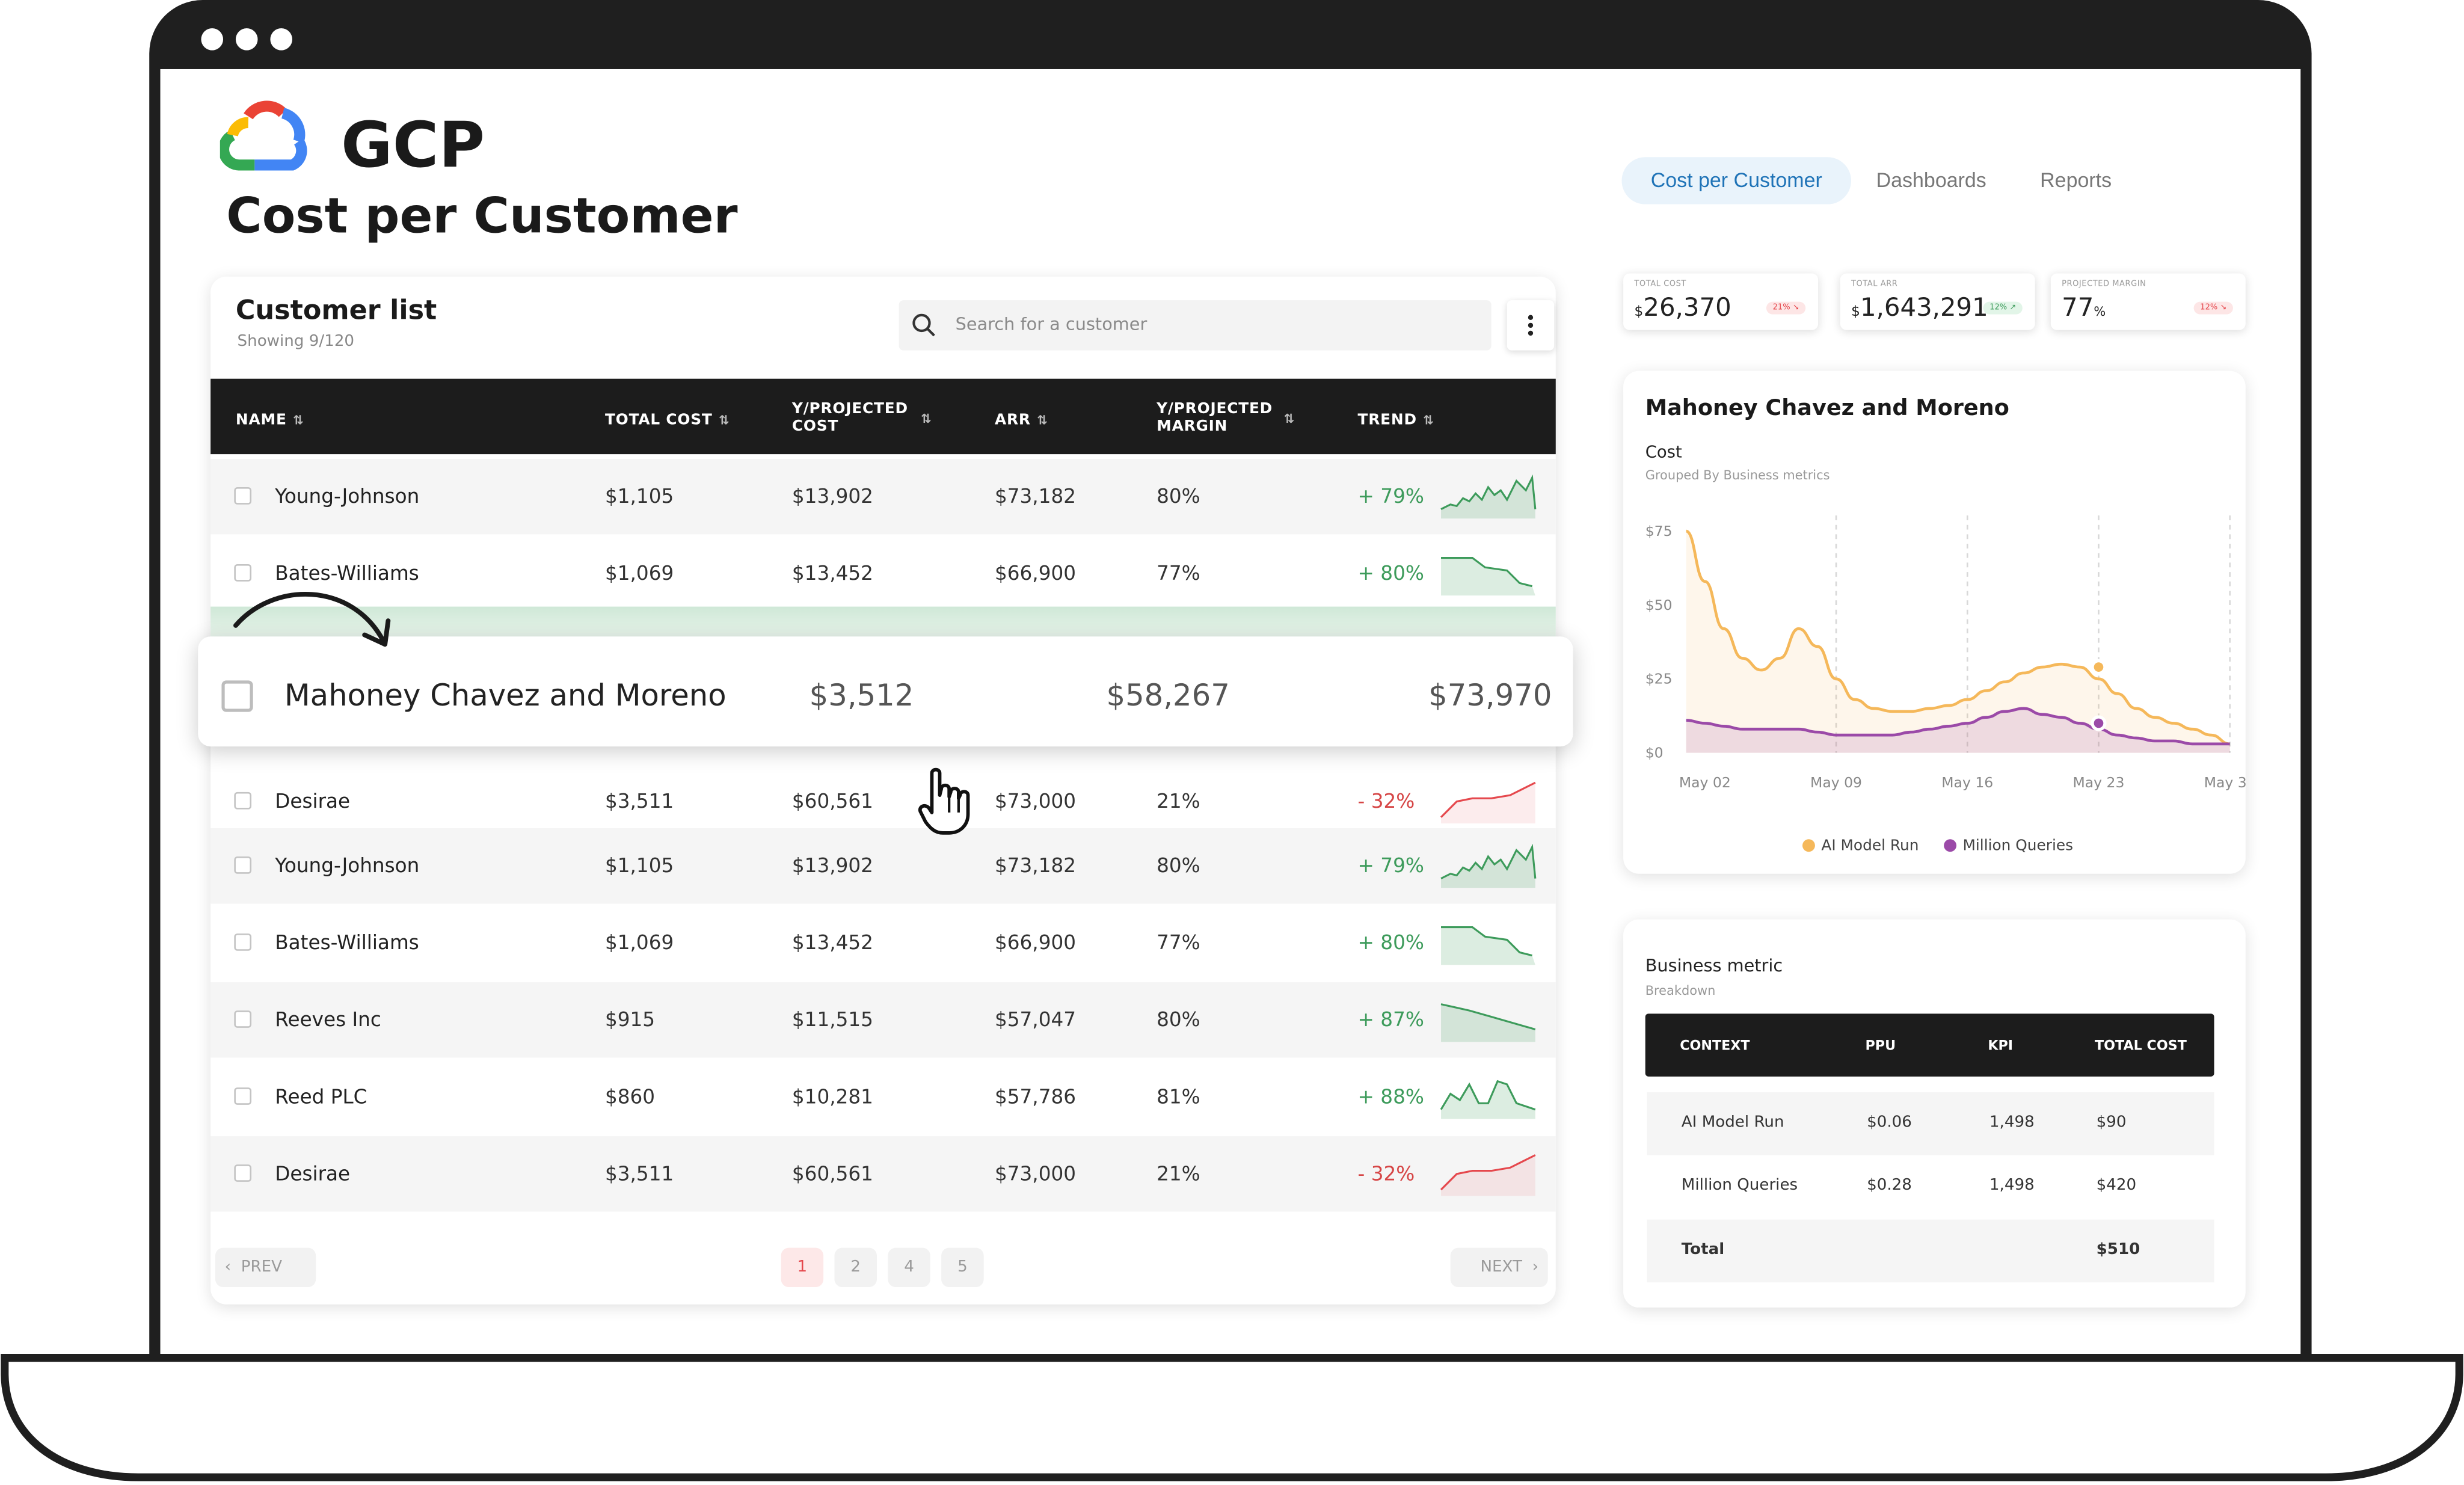  Describe the element at coordinates (1531, 326) in the screenshot. I see `more-options-button` at that location.